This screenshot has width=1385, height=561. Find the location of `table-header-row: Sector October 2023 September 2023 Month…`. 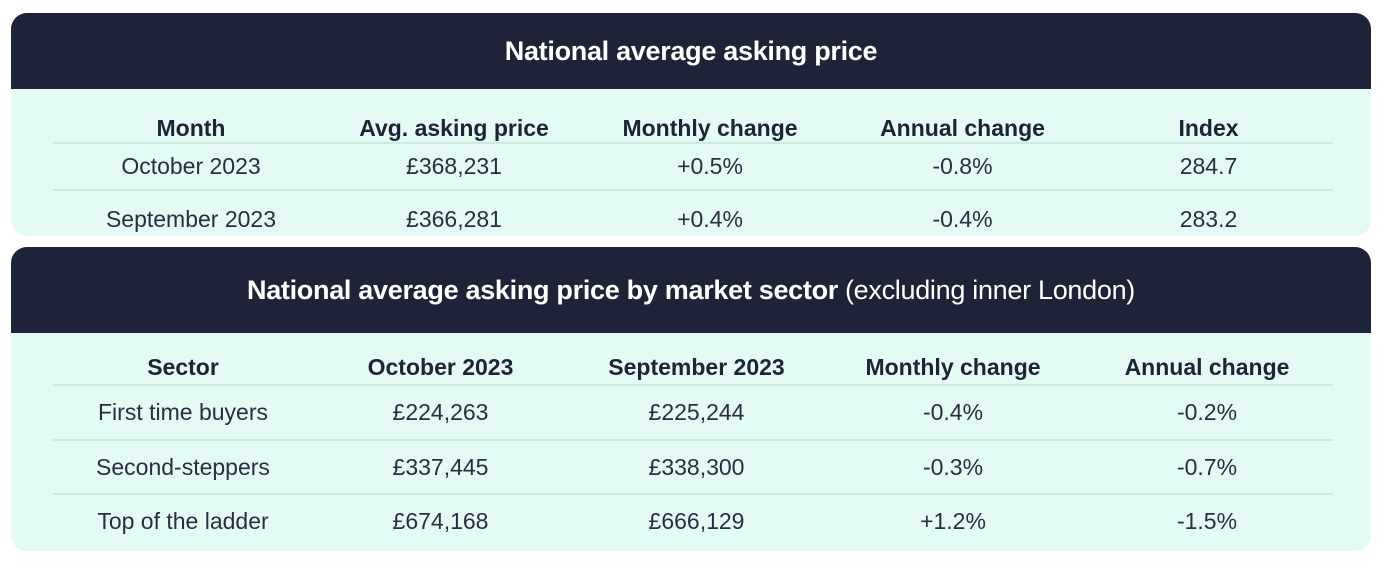

table-header-row: Sector October 2023 September 2023 Month… is located at coordinates (693, 368).